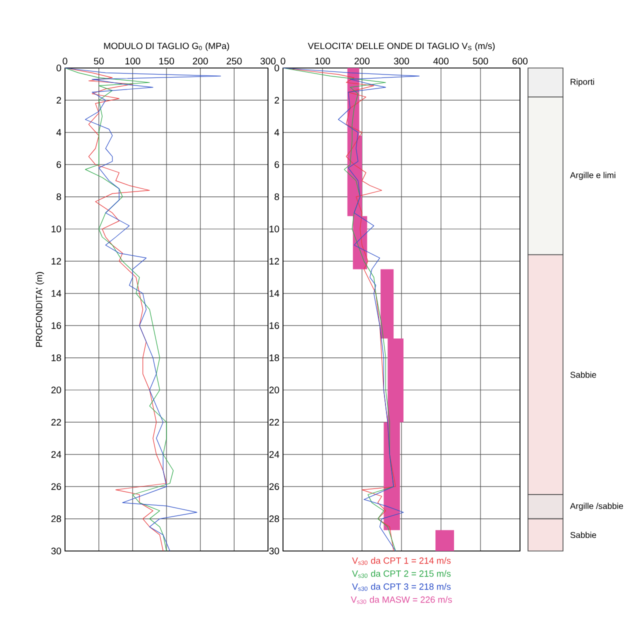  What do you see at coordinates (582, 82) in the screenshot?
I see `series-label: Riporti` at bounding box center [582, 82].